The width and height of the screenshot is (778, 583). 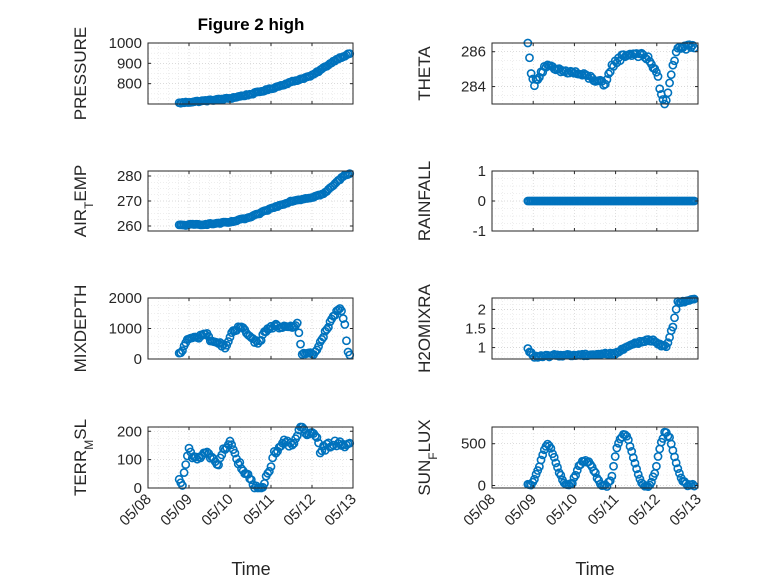 I want to click on x-tick-label: 05/10, so click(x=217, y=510).